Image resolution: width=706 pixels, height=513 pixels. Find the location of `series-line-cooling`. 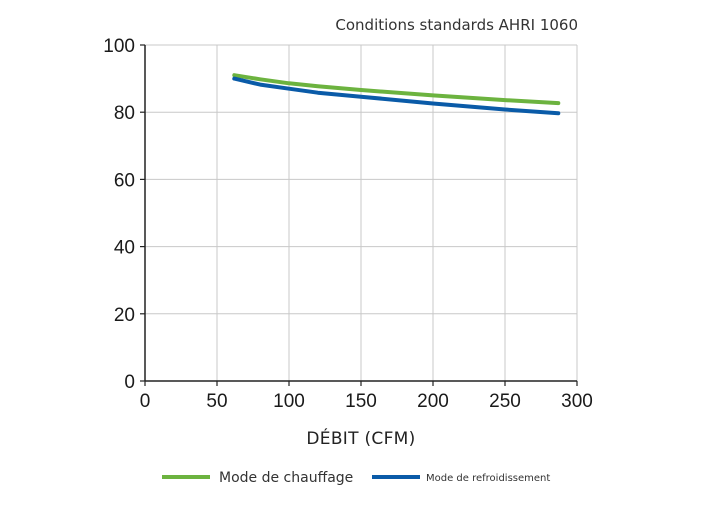

series-line-cooling is located at coordinates (396, 96).